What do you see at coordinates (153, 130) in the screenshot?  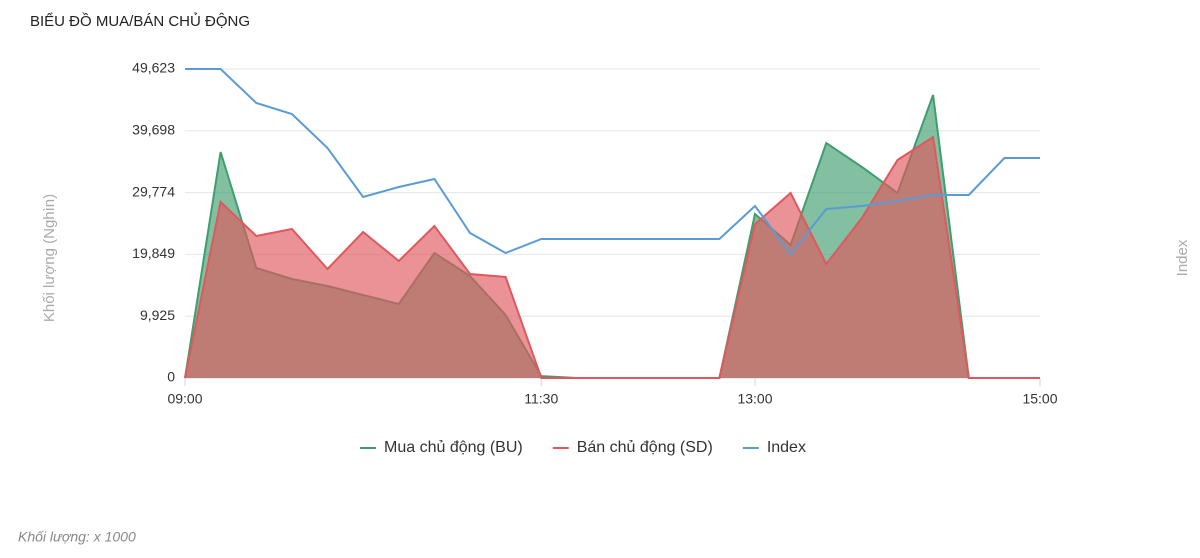 I see `y-tick-label: 39,698` at bounding box center [153, 130].